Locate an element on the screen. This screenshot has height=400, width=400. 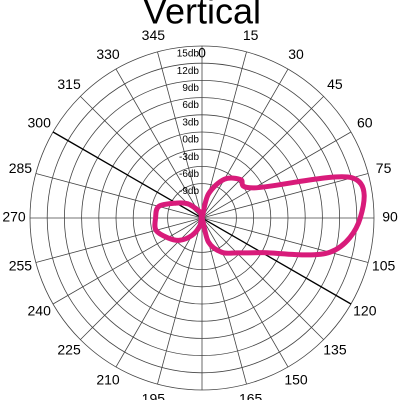
r-tick-label: -9db is located at coordinates (189, 191).